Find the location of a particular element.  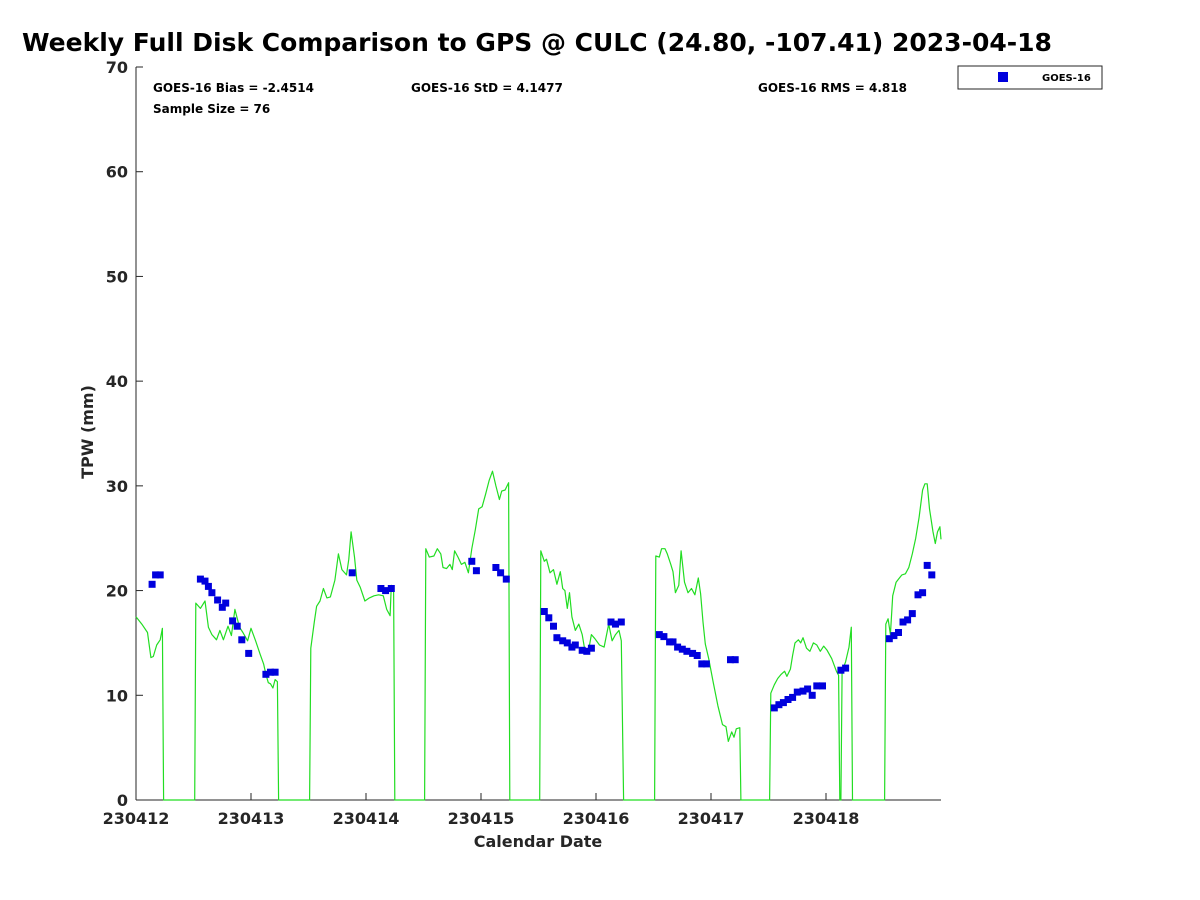

legend-box is located at coordinates (1030, 77).